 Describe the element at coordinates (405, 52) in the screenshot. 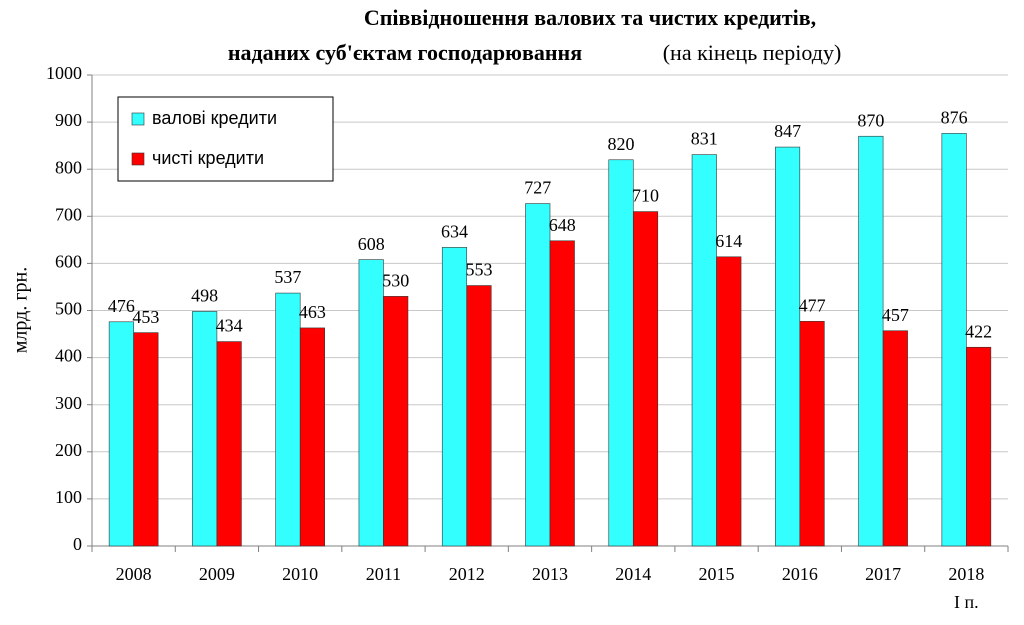

I see `chart-title: наданих суб'єктам господарювання` at that location.